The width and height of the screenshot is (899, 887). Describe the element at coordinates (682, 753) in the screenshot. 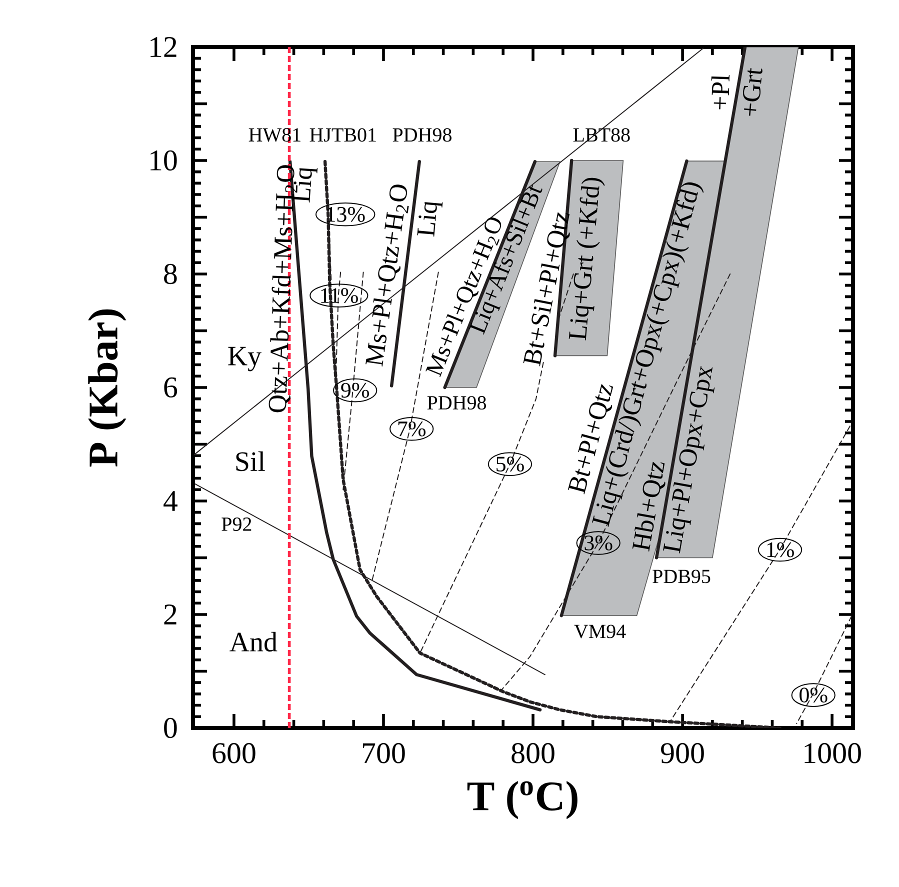

I see `x-tick-label: 900` at that location.